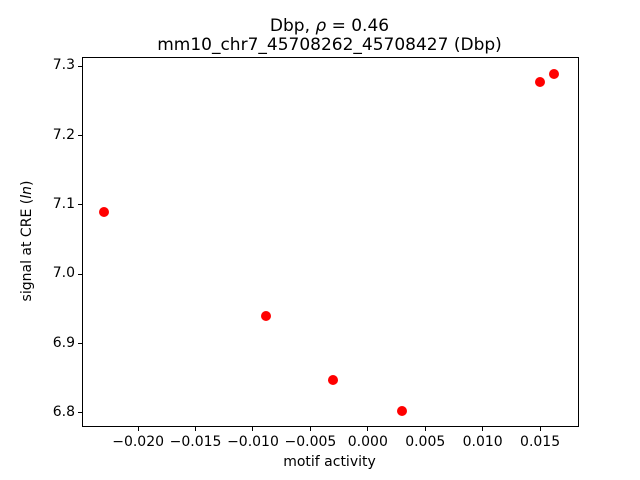  What do you see at coordinates (310, 442) in the screenshot?
I see `x-tick-label: −0.005` at bounding box center [310, 442].